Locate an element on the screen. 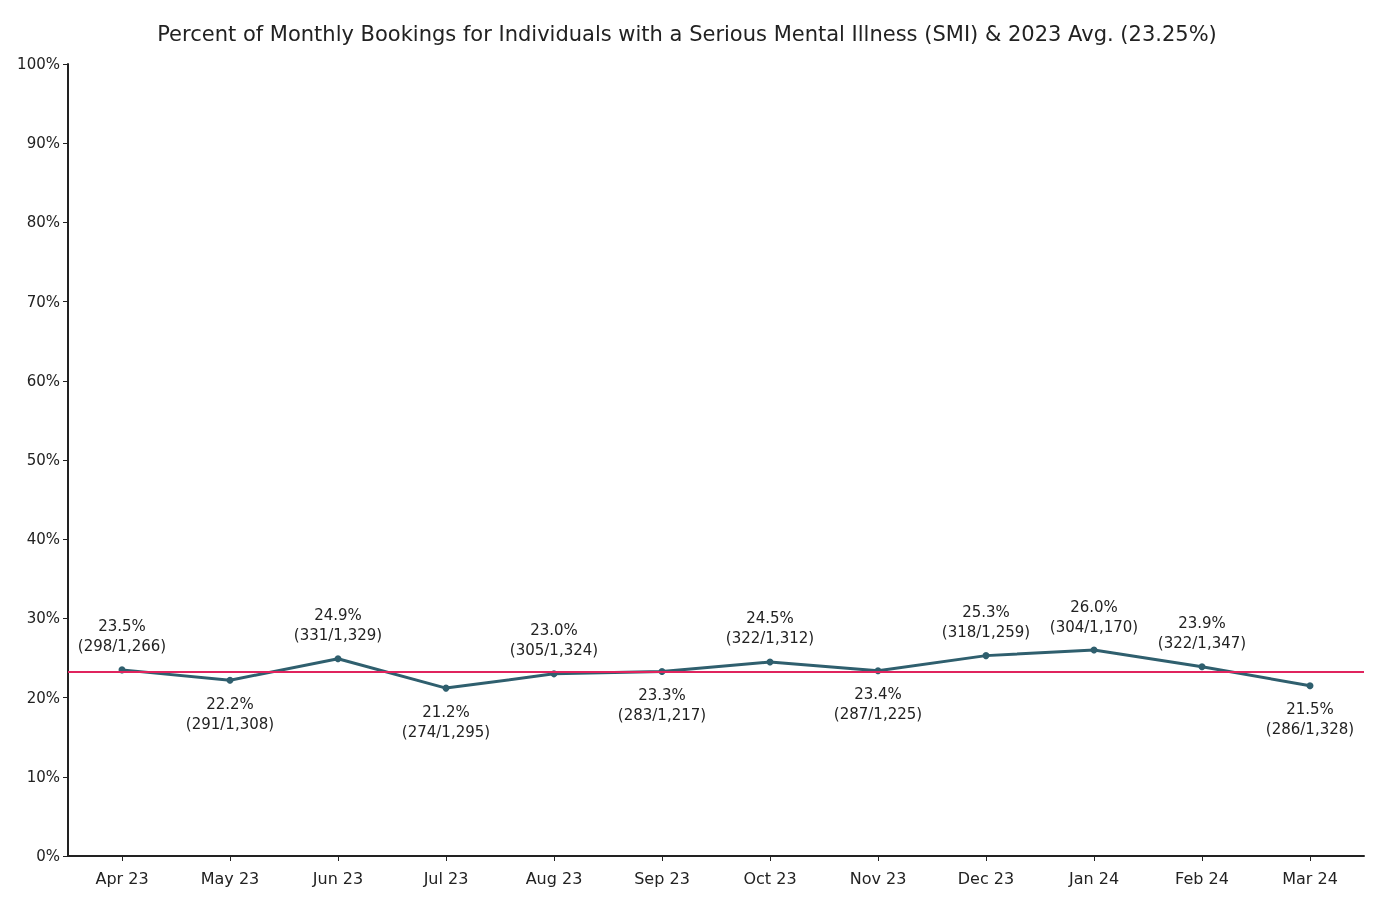  x-tick-label: Aug 23 is located at coordinates (554, 878).